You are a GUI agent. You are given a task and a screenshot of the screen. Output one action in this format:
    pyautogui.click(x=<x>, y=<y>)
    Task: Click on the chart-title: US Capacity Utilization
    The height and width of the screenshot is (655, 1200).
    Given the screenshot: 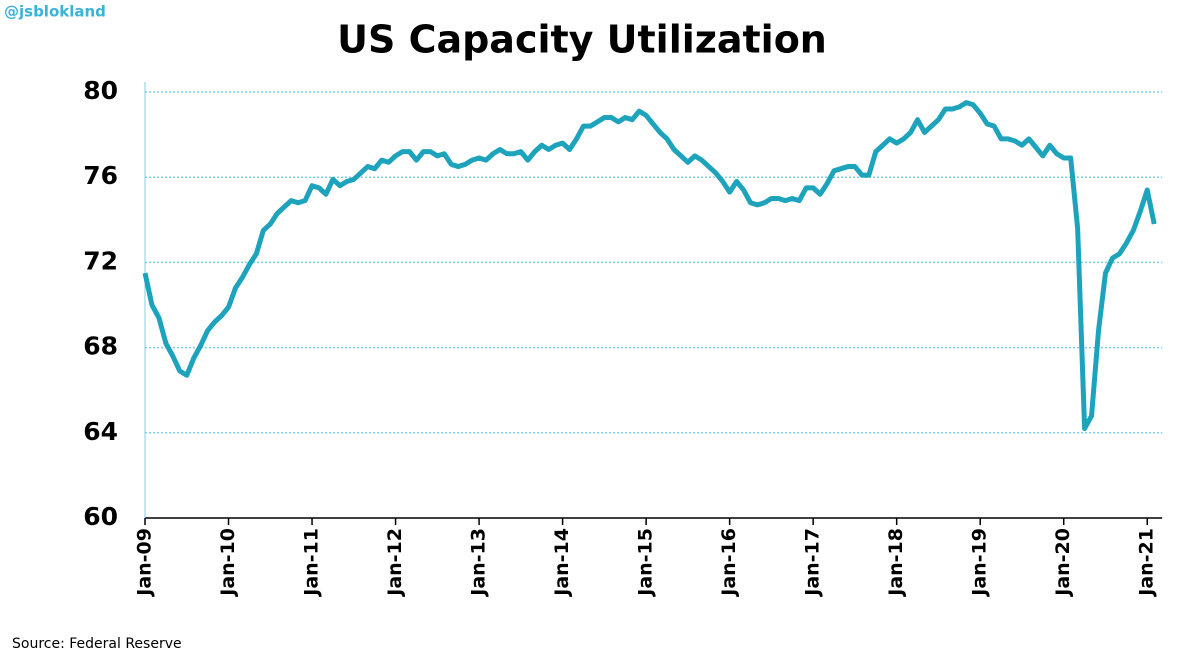 What is the action you would take?
    pyautogui.click(x=582, y=40)
    